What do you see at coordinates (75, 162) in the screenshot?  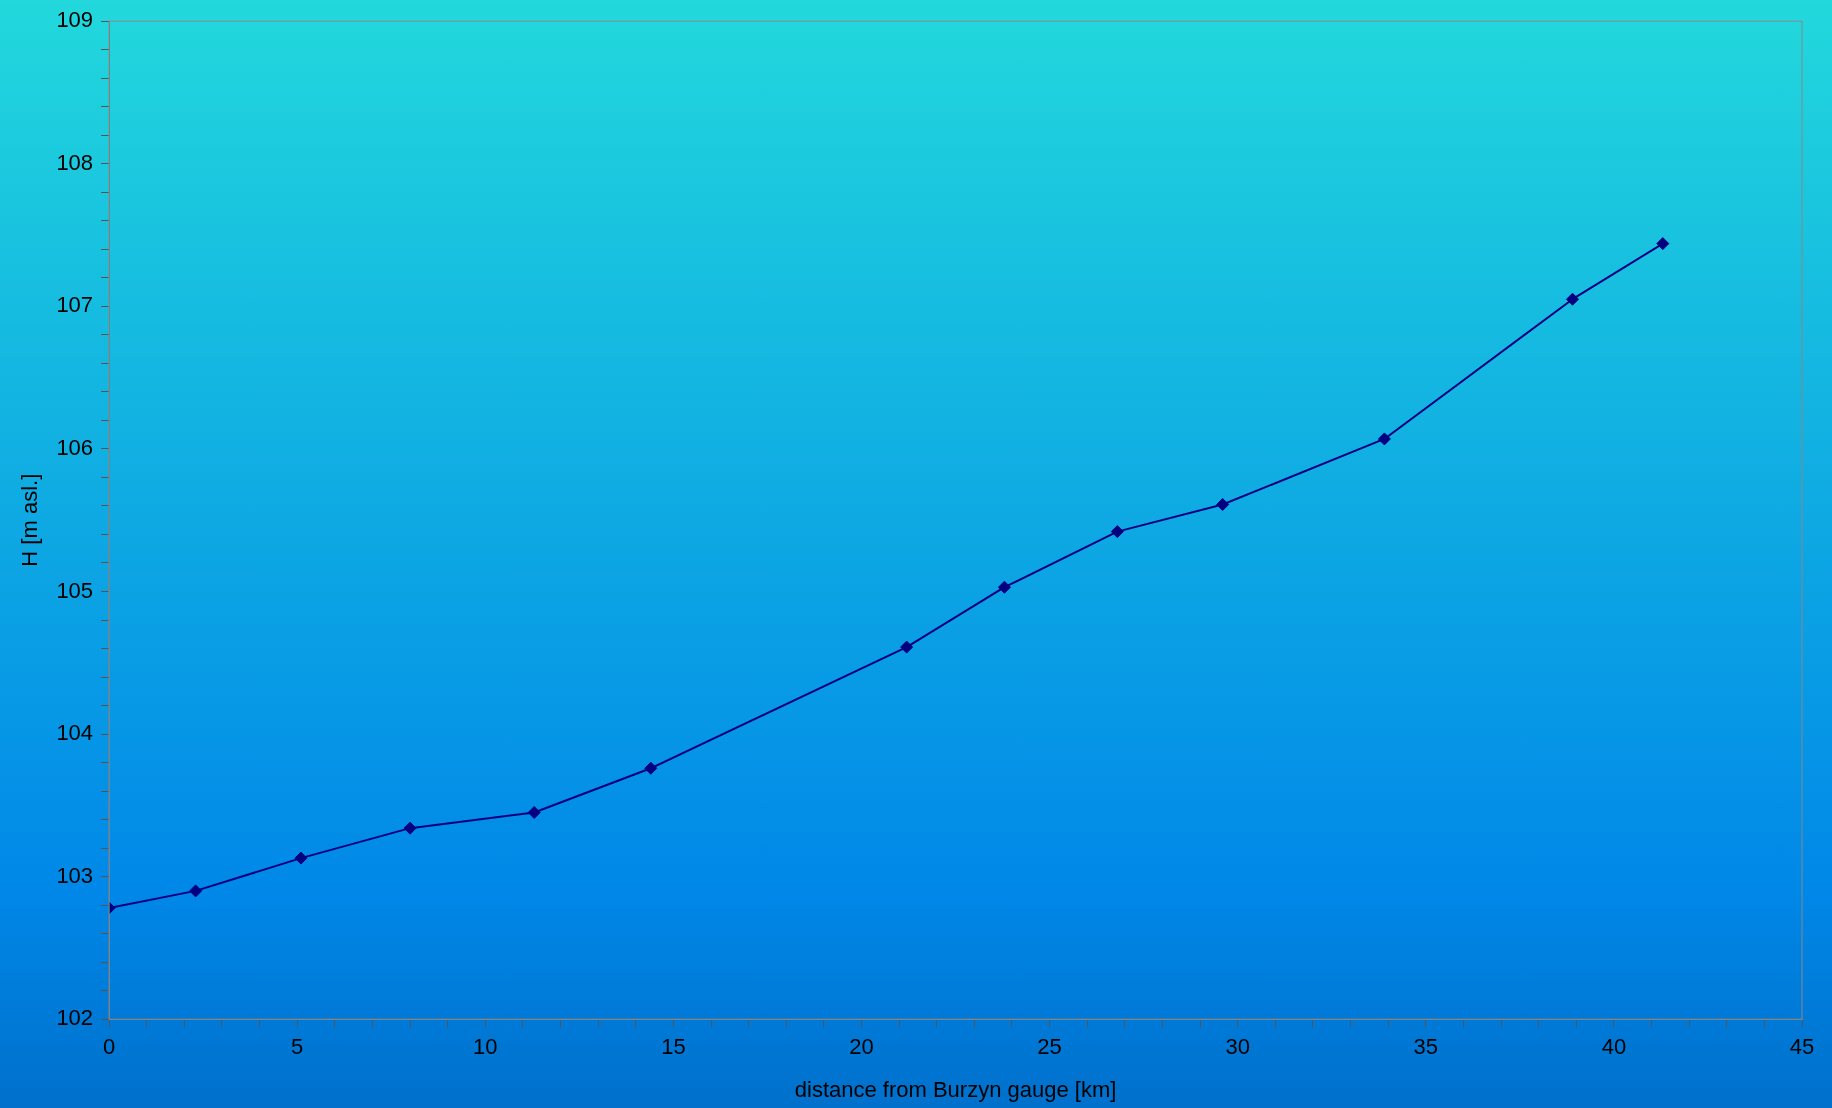 I see `y-tick-label: 108` at bounding box center [75, 162].